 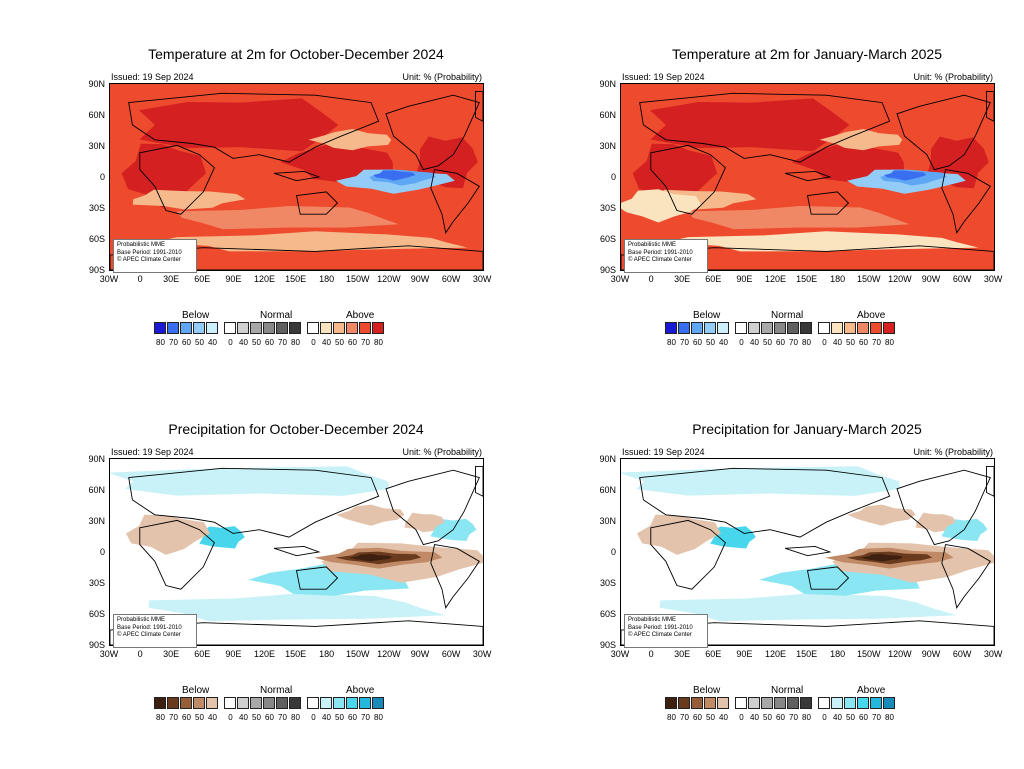 What do you see at coordinates (613, 177) in the screenshot?
I see `lat-label: 0` at bounding box center [613, 177].